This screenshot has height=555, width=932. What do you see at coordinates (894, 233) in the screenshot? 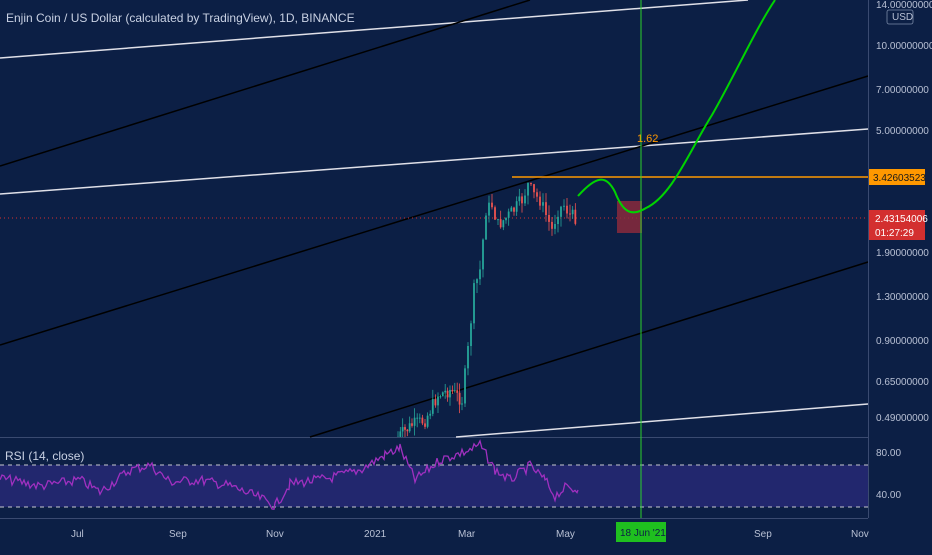
I see `countdown-label: 01:27:29` at bounding box center [894, 233].